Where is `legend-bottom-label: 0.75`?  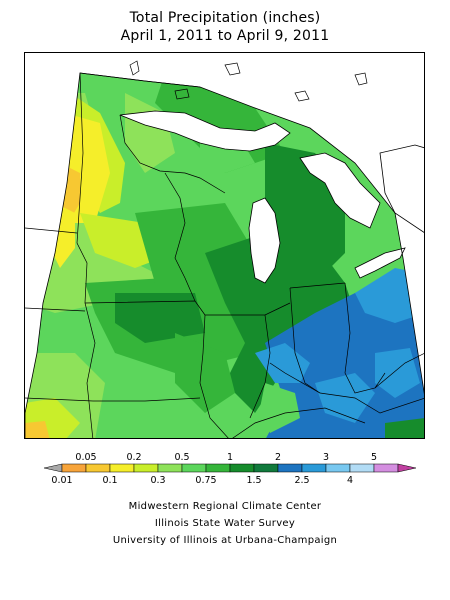
legend-bottom-label: 0.75 is located at coordinates (205, 480).